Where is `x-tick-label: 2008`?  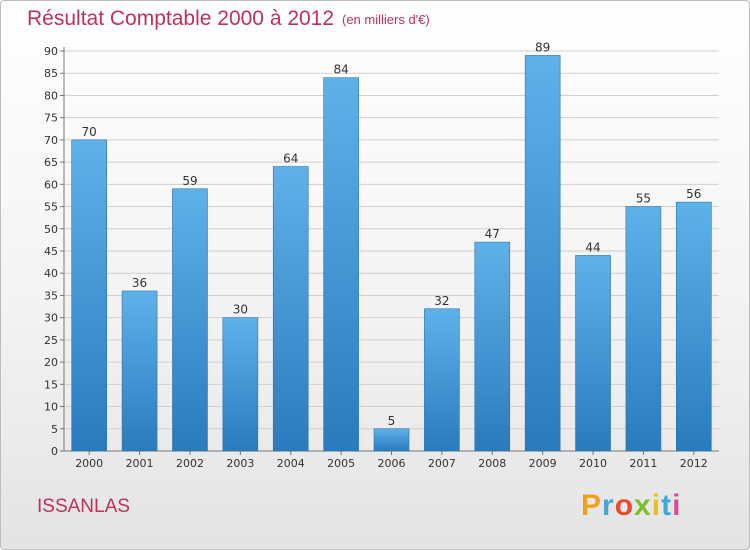 x-tick-label: 2008 is located at coordinates (492, 463).